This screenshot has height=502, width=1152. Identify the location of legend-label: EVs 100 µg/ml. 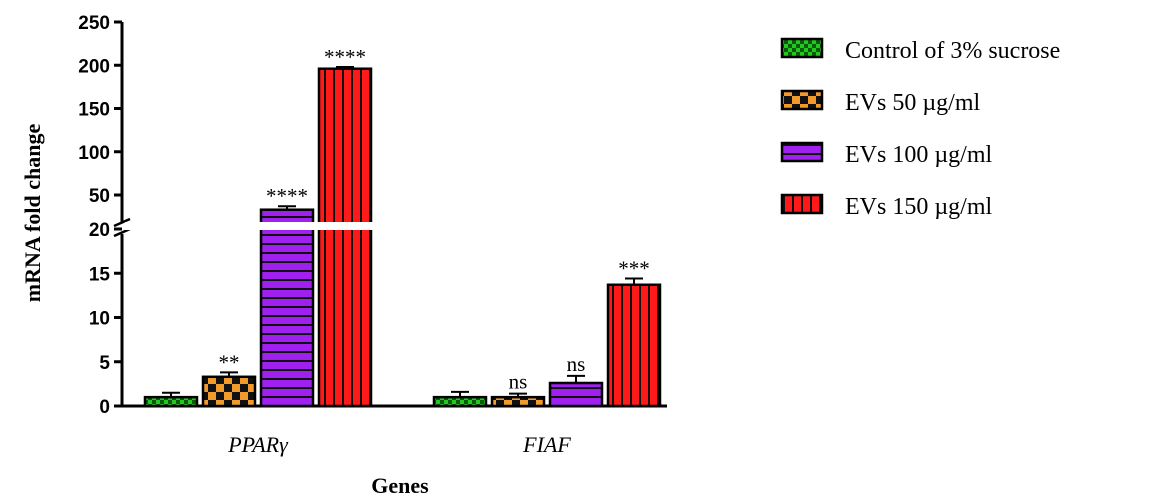
(918, 155).